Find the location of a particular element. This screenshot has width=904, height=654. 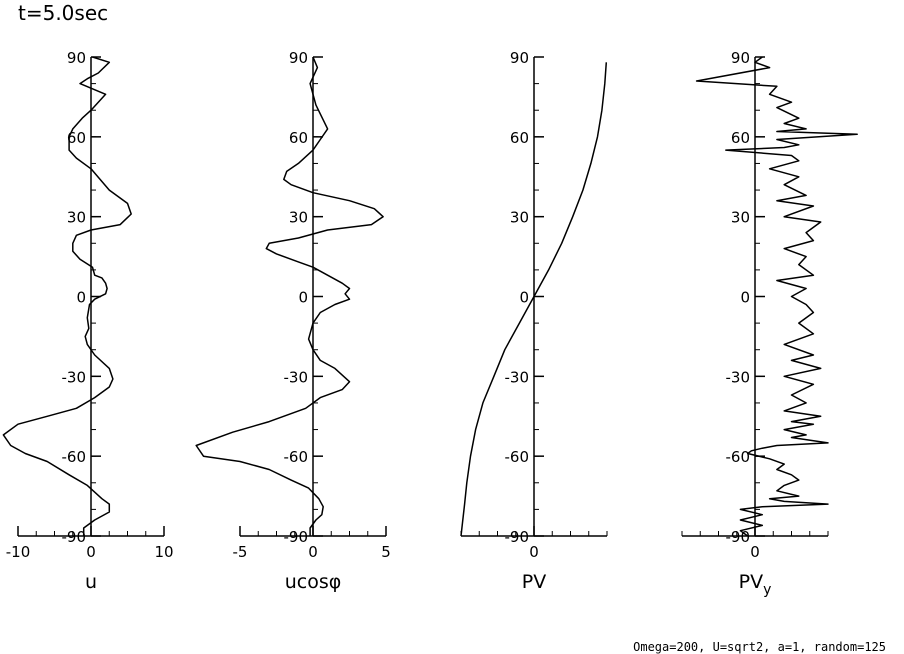

y-tick-label-pvy: 60 is located at coordinates (740, 138).